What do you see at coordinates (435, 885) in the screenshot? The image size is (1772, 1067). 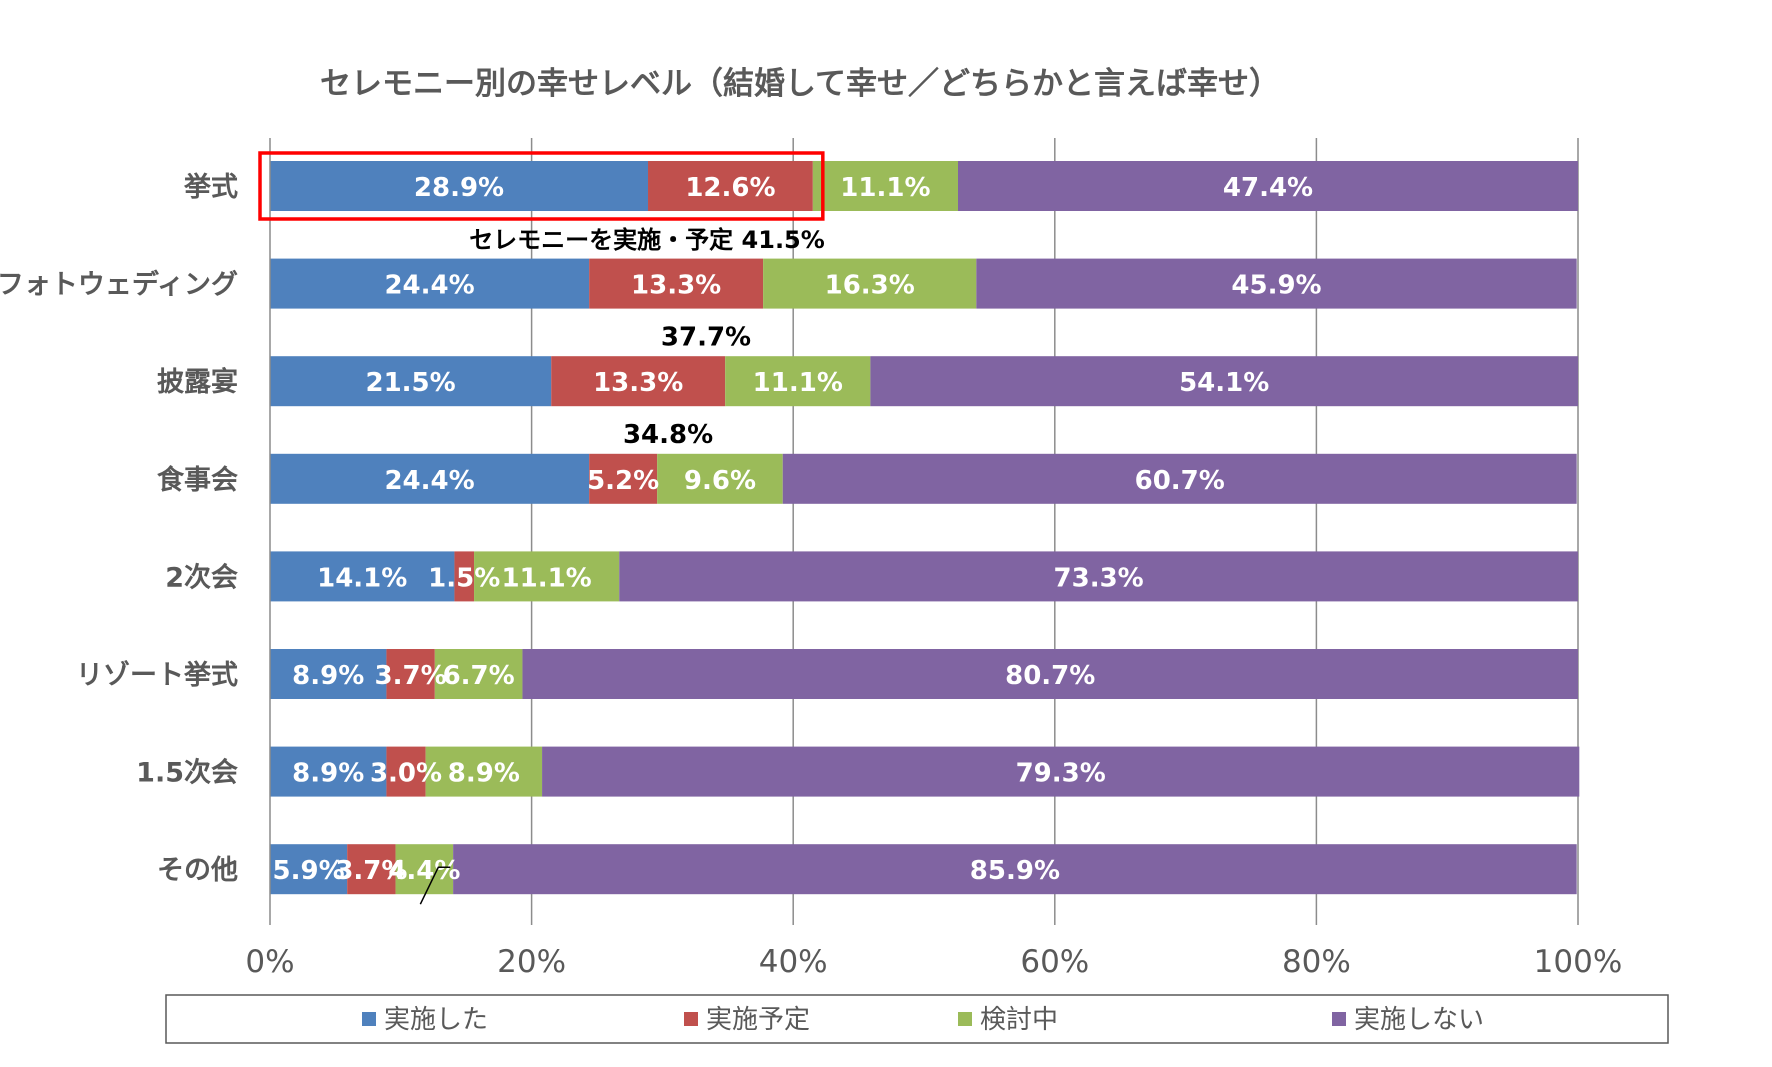 I see `leader-line` at bounding box center [435, 885].